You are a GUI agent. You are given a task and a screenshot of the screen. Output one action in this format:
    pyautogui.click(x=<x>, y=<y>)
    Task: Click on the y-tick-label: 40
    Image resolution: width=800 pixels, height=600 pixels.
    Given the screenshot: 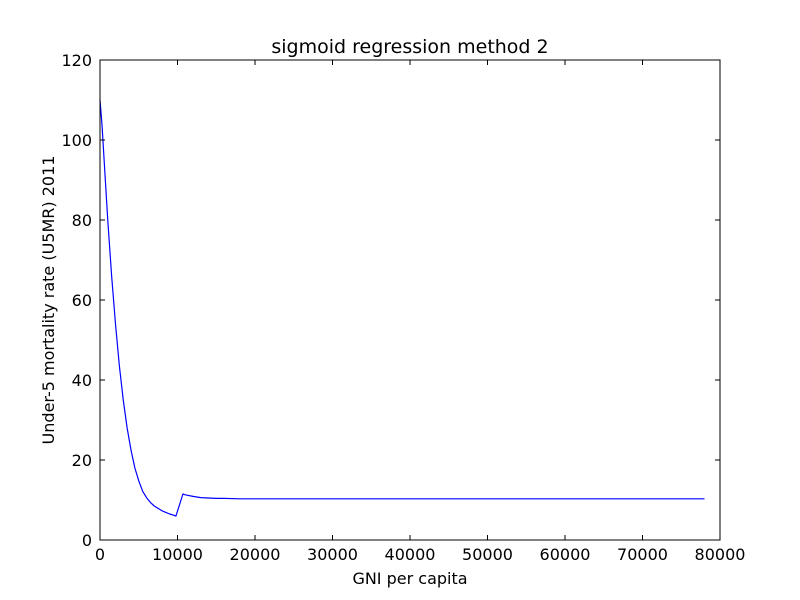 What is the action you would take?
    pyautogui.click(x=82, y=380)
    